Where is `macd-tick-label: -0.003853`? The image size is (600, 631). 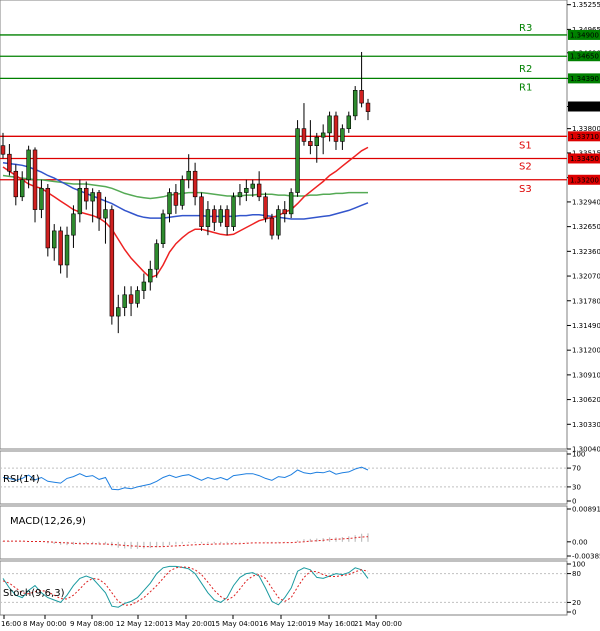
macd-tick-label: -0.003853 is located at coordinates (586, 557).